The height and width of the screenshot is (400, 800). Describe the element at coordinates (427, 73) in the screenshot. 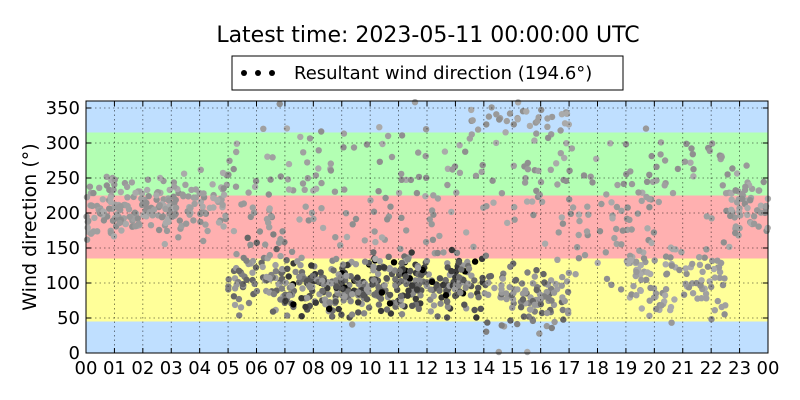

I see `legend: Resultant wind direction (194.6°)` at that location.